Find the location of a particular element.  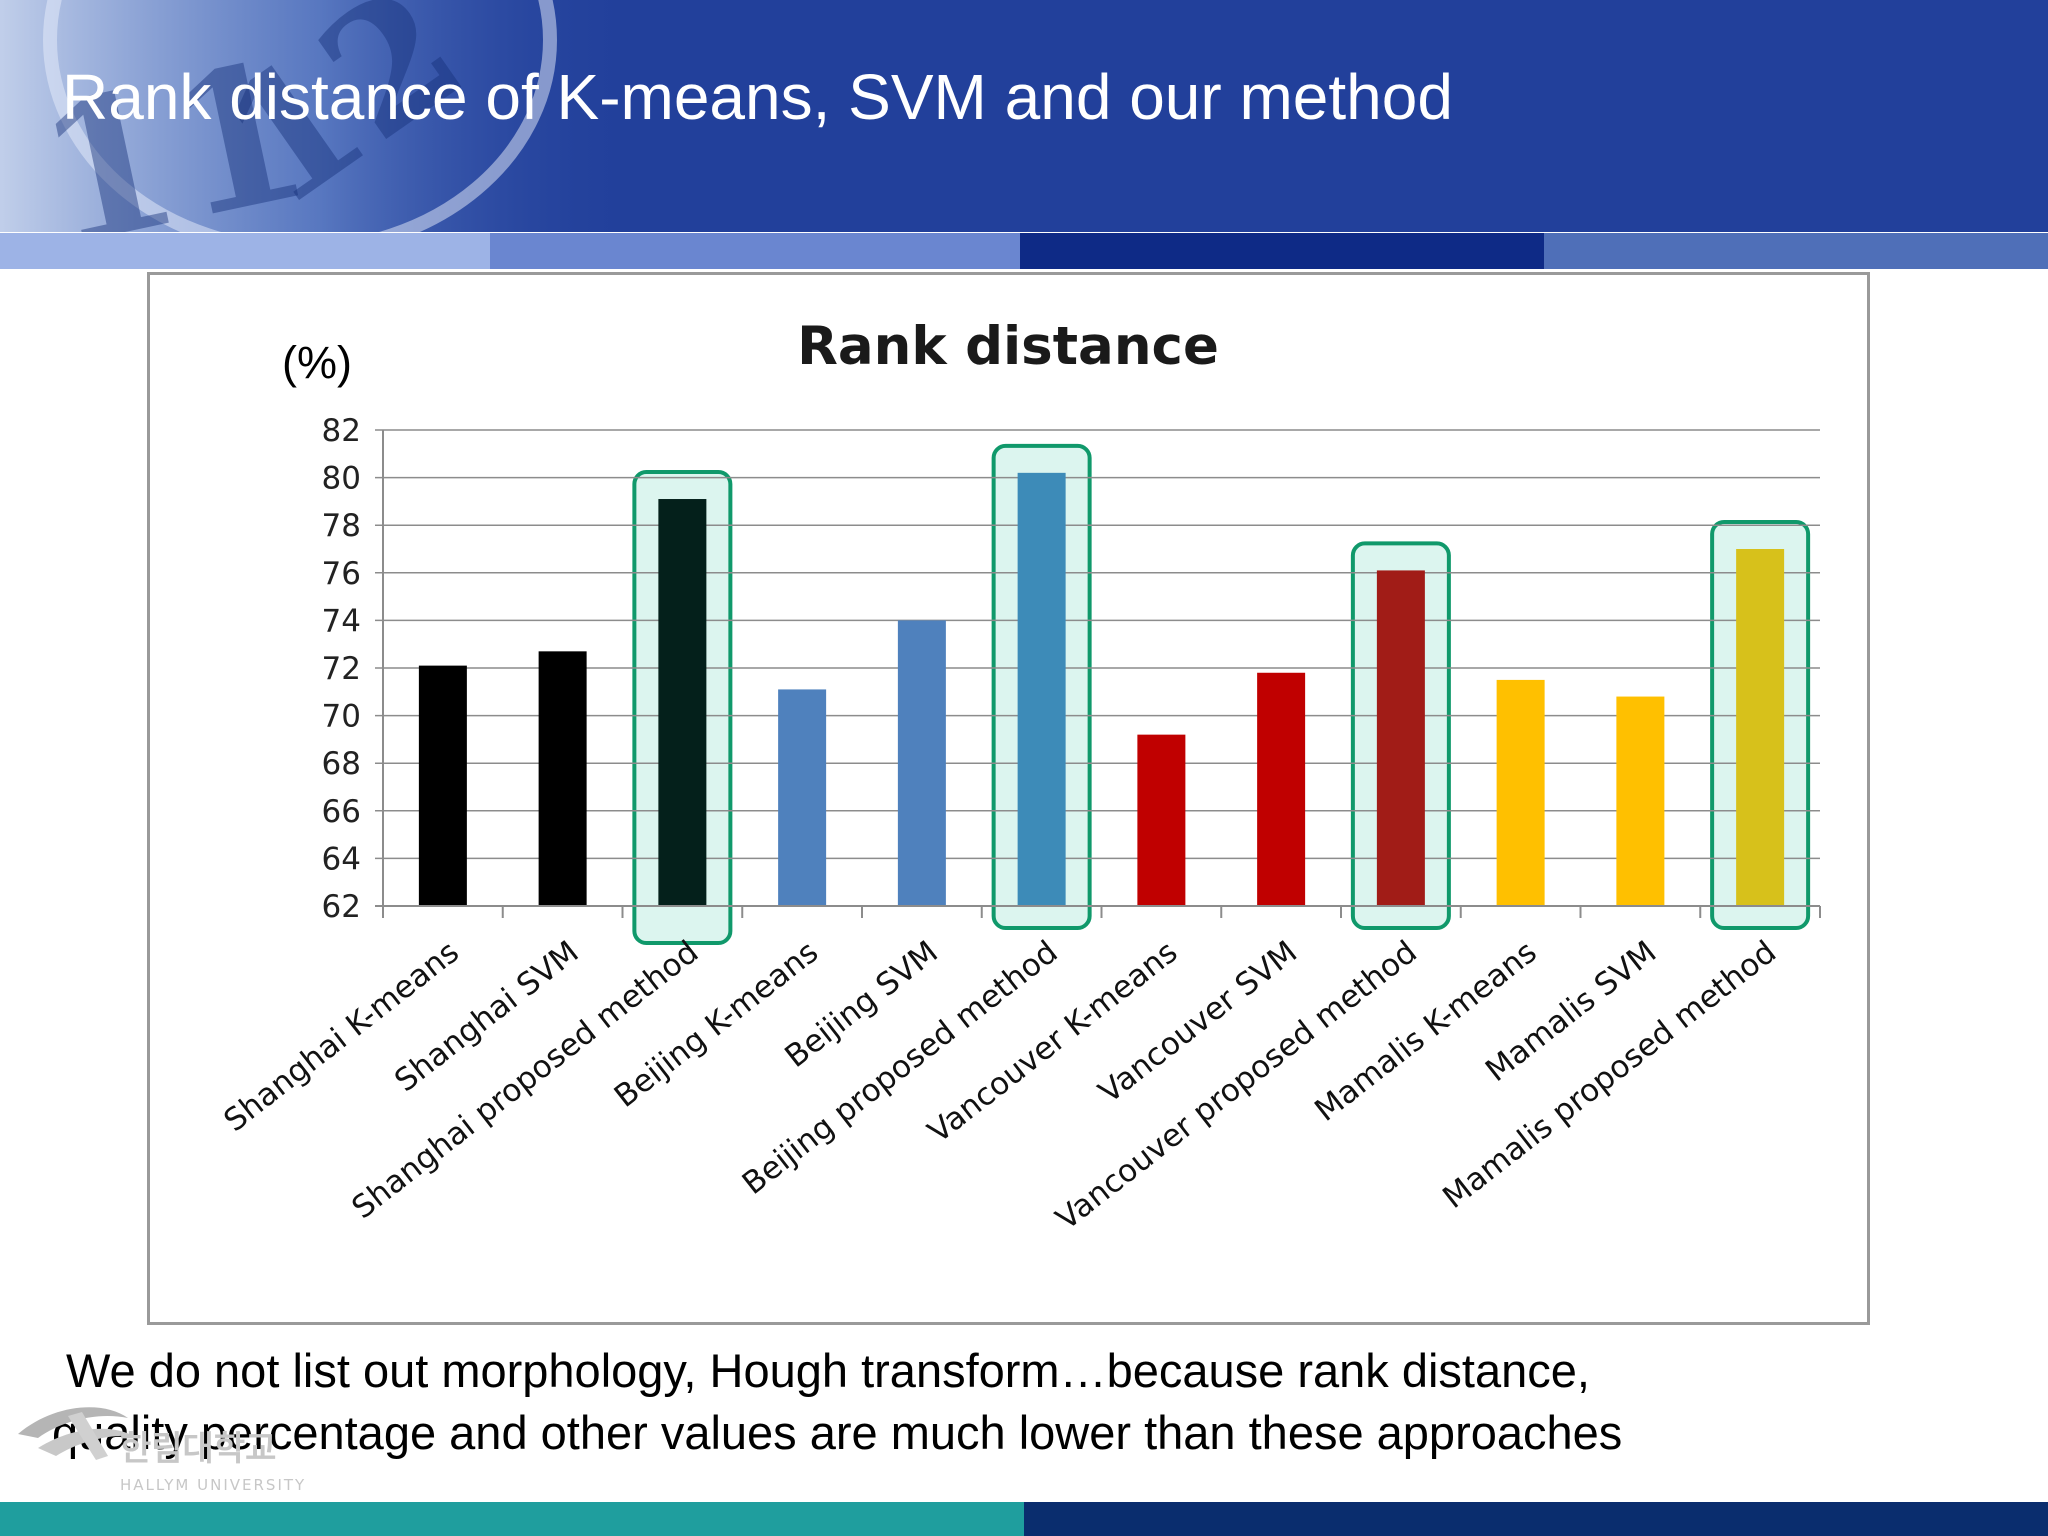

svg-text: HALLYM UNIVERSITY is located at coordinates (213, 1485).